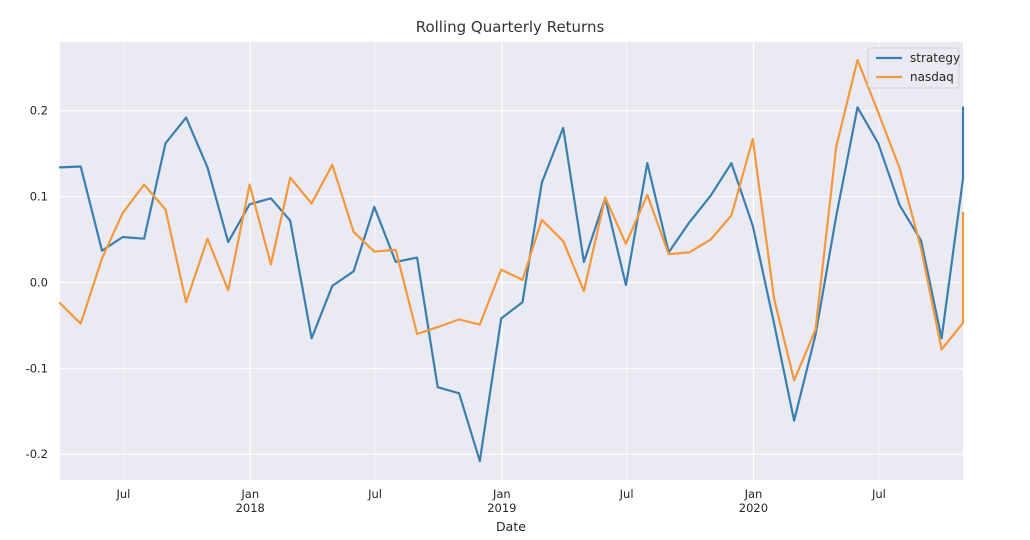  What do you see at coordinates (753, 508) in the screenshot?
I see `x-tick-year-label: 2020` at bounding box center [753, 508].